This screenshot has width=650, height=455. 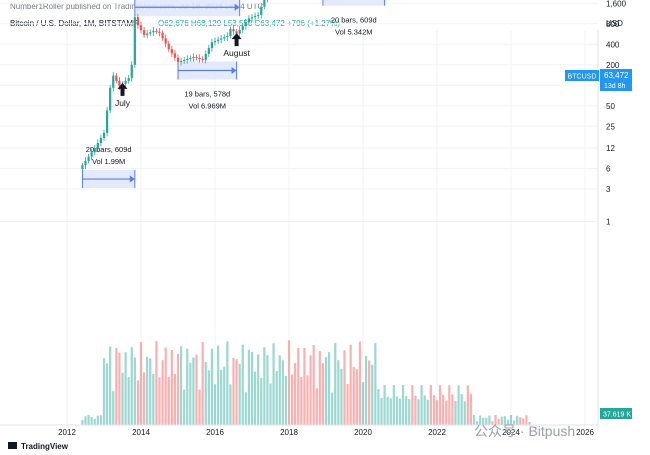 I want to click on x-tick-label: 2022, so click(x=437, y=432).